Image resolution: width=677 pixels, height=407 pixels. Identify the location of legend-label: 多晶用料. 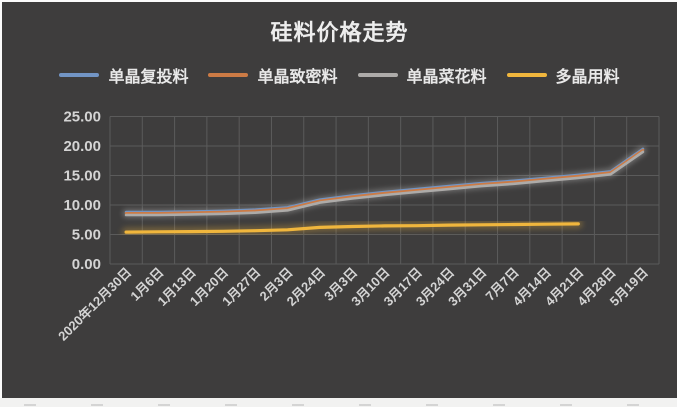
(587, 77).